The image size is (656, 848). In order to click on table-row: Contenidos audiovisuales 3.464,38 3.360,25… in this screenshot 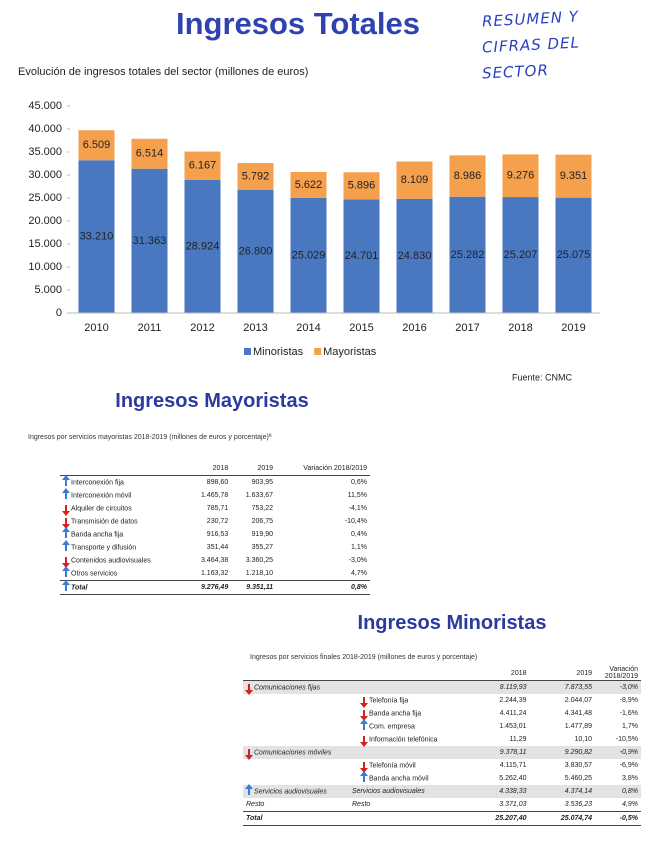, I will do `click(215, 561)`.